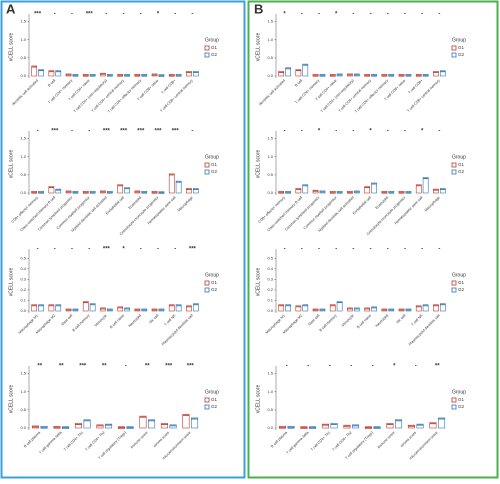 The image size is (500, 484). Describe the element at coordinates (297, 443) in the screenshot. I see `x-tick-label: T cell gamma delta` at that location.